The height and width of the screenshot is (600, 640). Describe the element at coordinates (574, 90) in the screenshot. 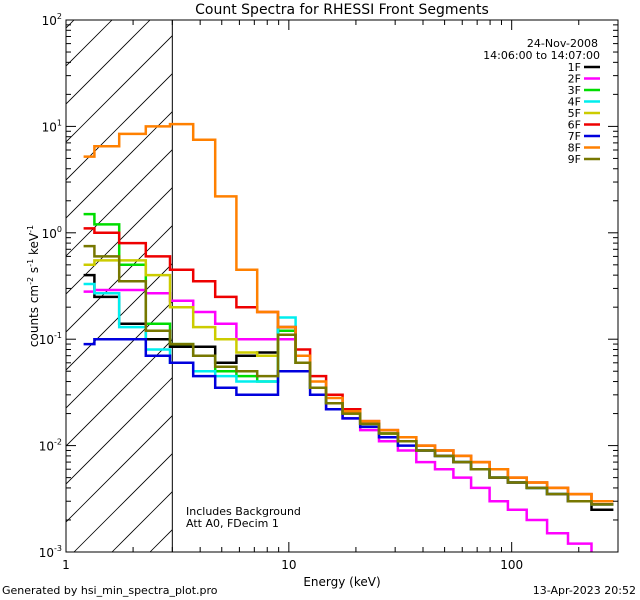

I see `legend-label-3F: 3F` at that location.